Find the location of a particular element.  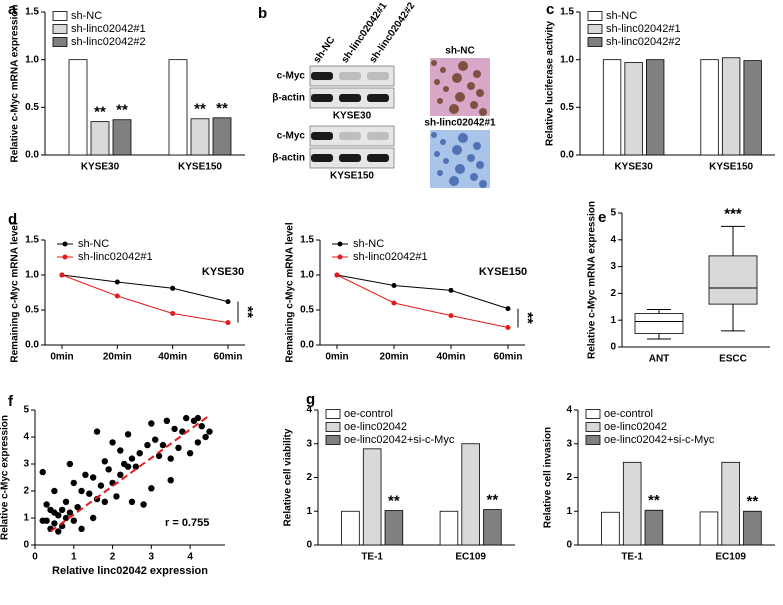

y-axis-label: Relative cell viability is located at coordinates (288, 477).